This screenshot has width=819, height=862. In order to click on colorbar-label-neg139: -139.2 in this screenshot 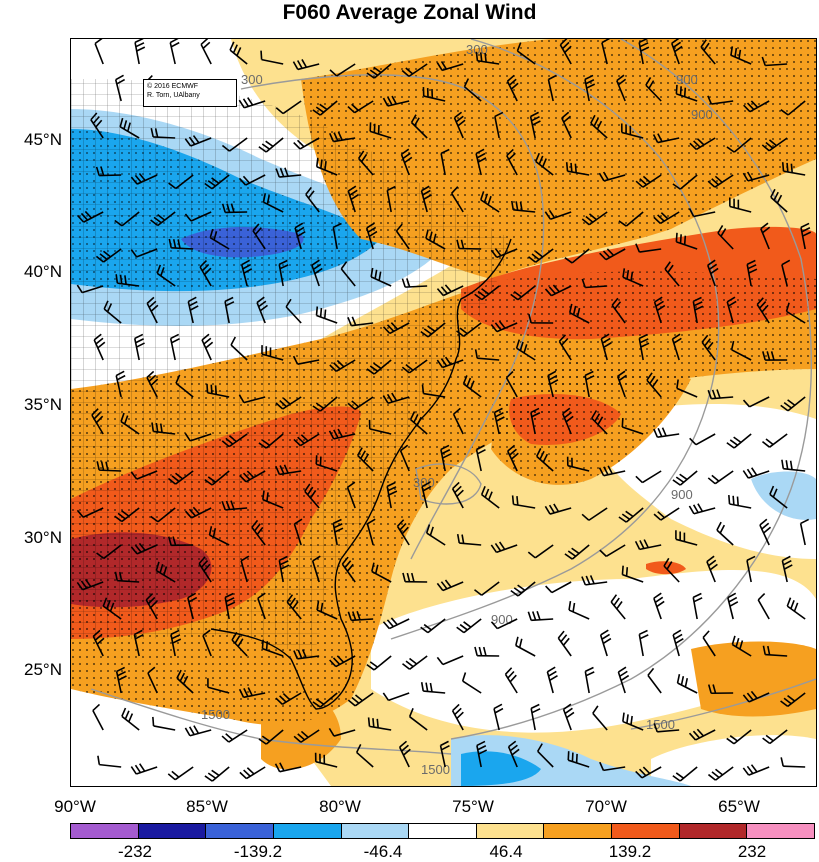, I will do `click(258, 852)`.